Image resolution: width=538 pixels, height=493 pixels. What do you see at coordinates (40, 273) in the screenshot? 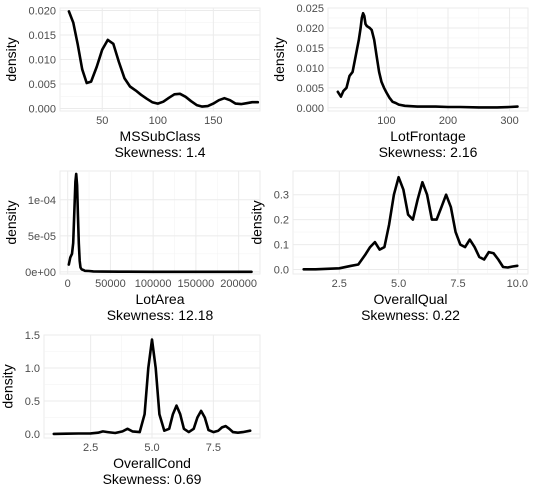
I see `y-tick-label: 0e+00` at bounding box center [40, 273].